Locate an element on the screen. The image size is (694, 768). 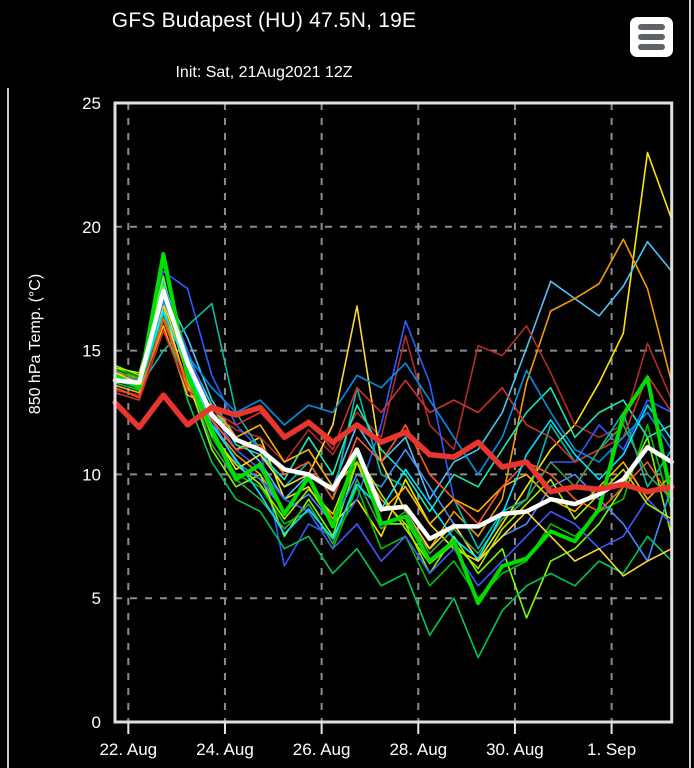
x-tick-label: 28. Aug is located at coordinates (418, 749).